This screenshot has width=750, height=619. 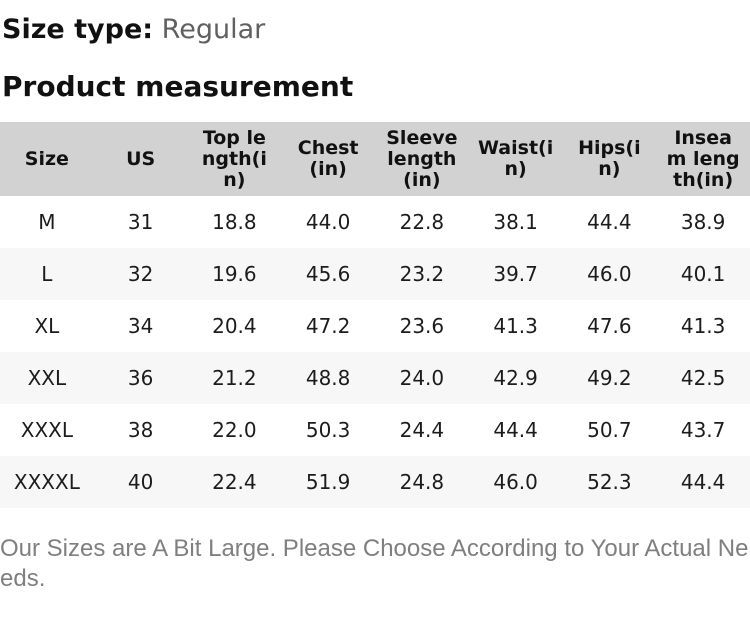 I want to click on table-cell: 24.4, so click(x=422, y=430).